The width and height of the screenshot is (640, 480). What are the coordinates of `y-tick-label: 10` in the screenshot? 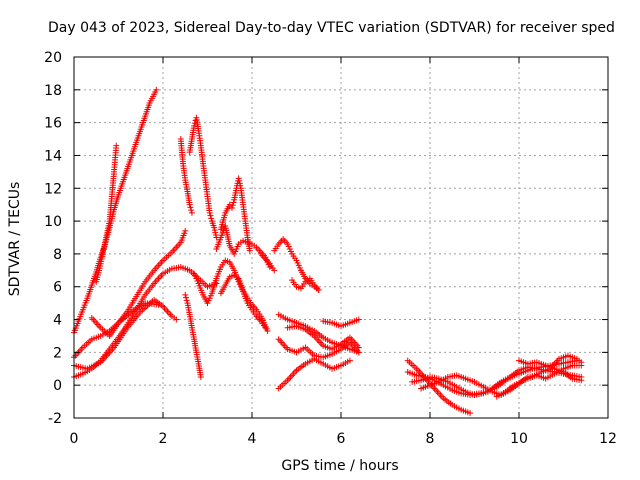 It's located at (53, 222).